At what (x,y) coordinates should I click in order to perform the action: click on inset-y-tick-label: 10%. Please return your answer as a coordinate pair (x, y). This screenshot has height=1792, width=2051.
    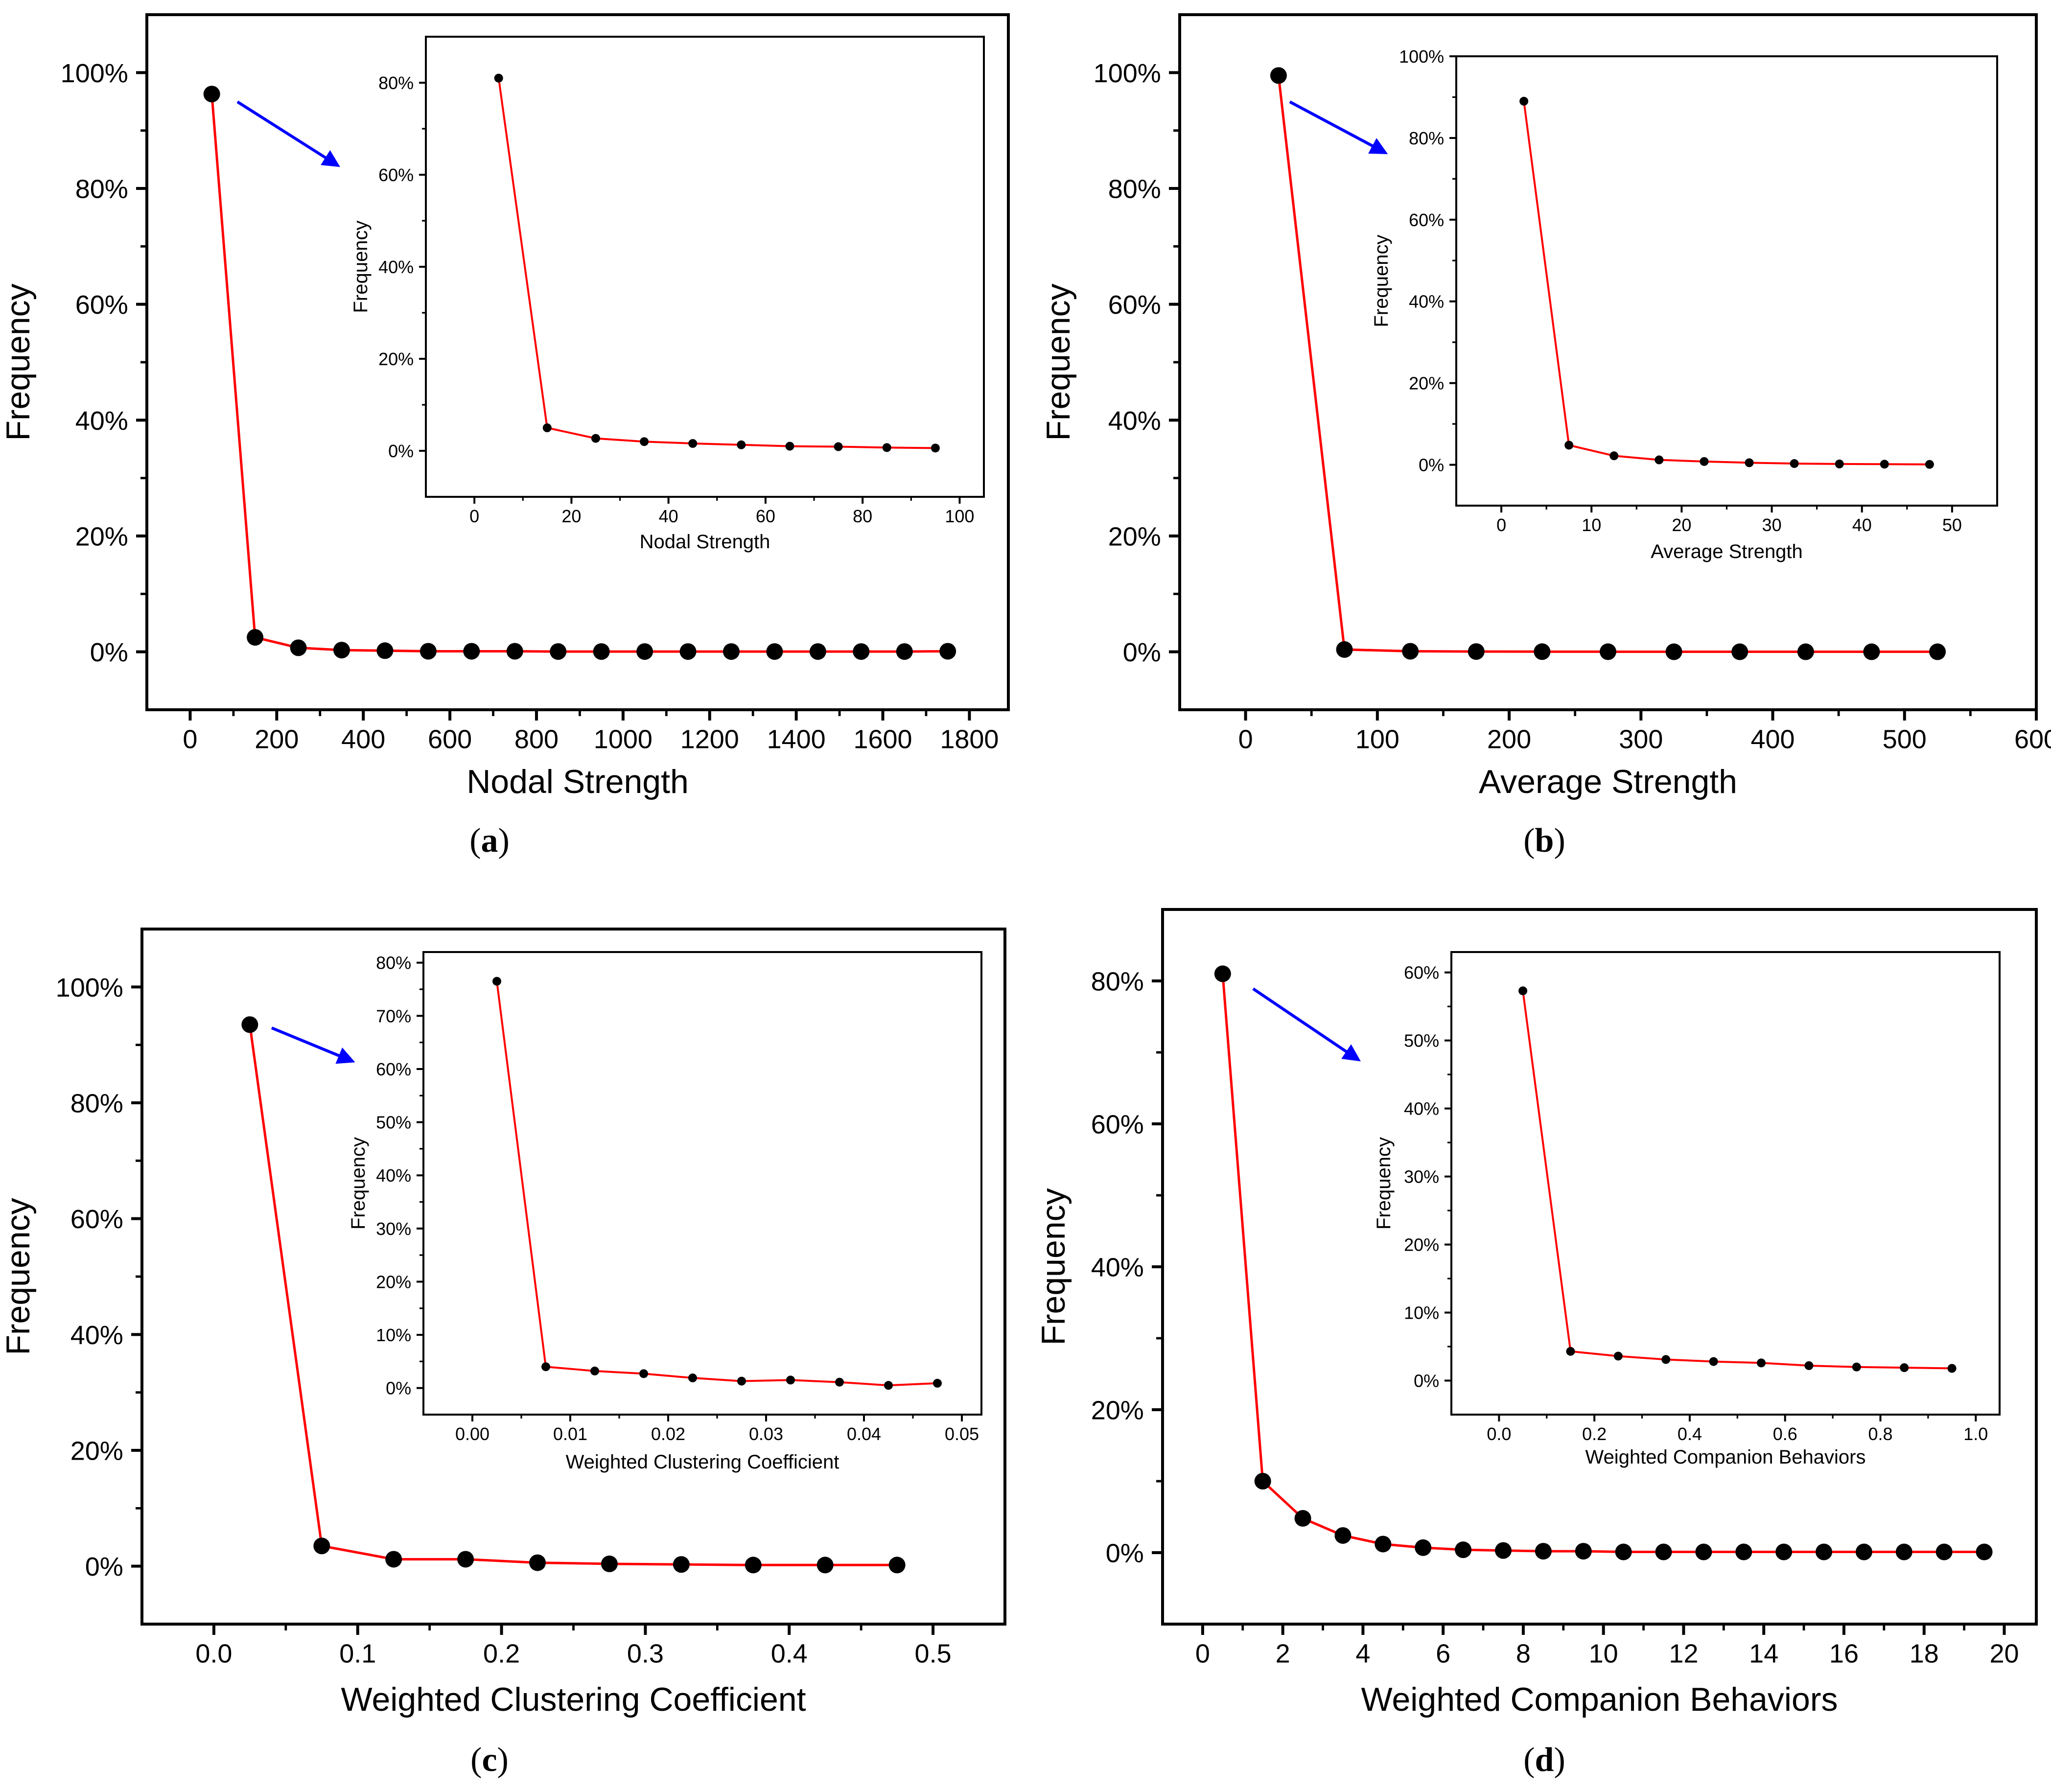
    Looking at the image, I should click on (393, 1335).